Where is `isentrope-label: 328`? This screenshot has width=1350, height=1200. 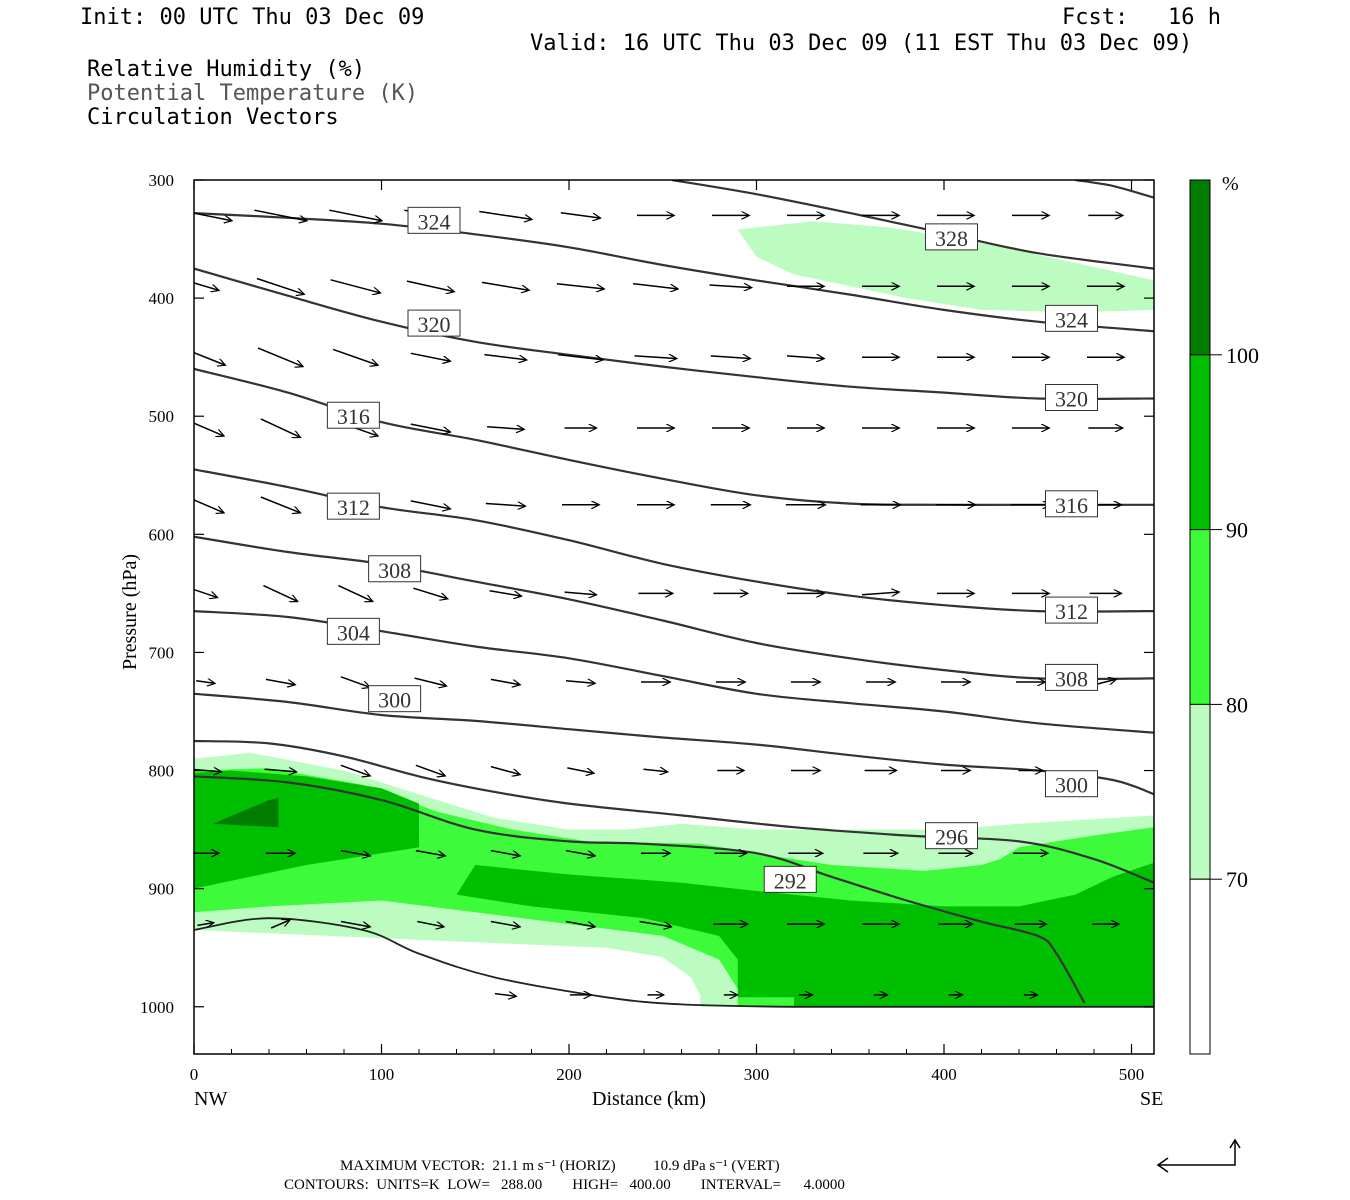
isentrope-label: 328 is located at coordinates (951, 237).